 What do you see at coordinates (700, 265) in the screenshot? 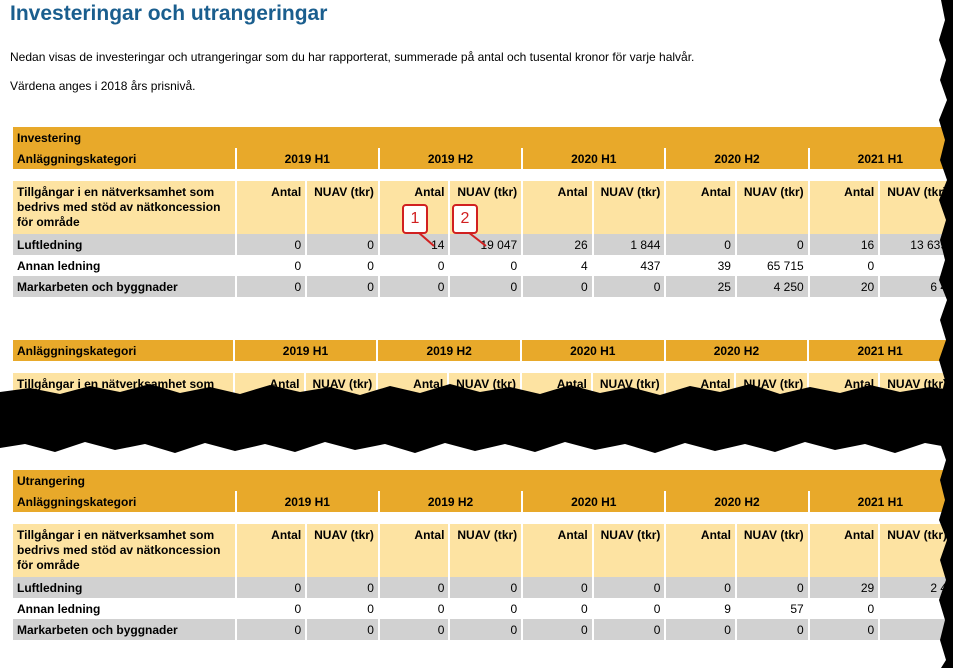
I see `cell: 39` at bounding box center [700, 265].